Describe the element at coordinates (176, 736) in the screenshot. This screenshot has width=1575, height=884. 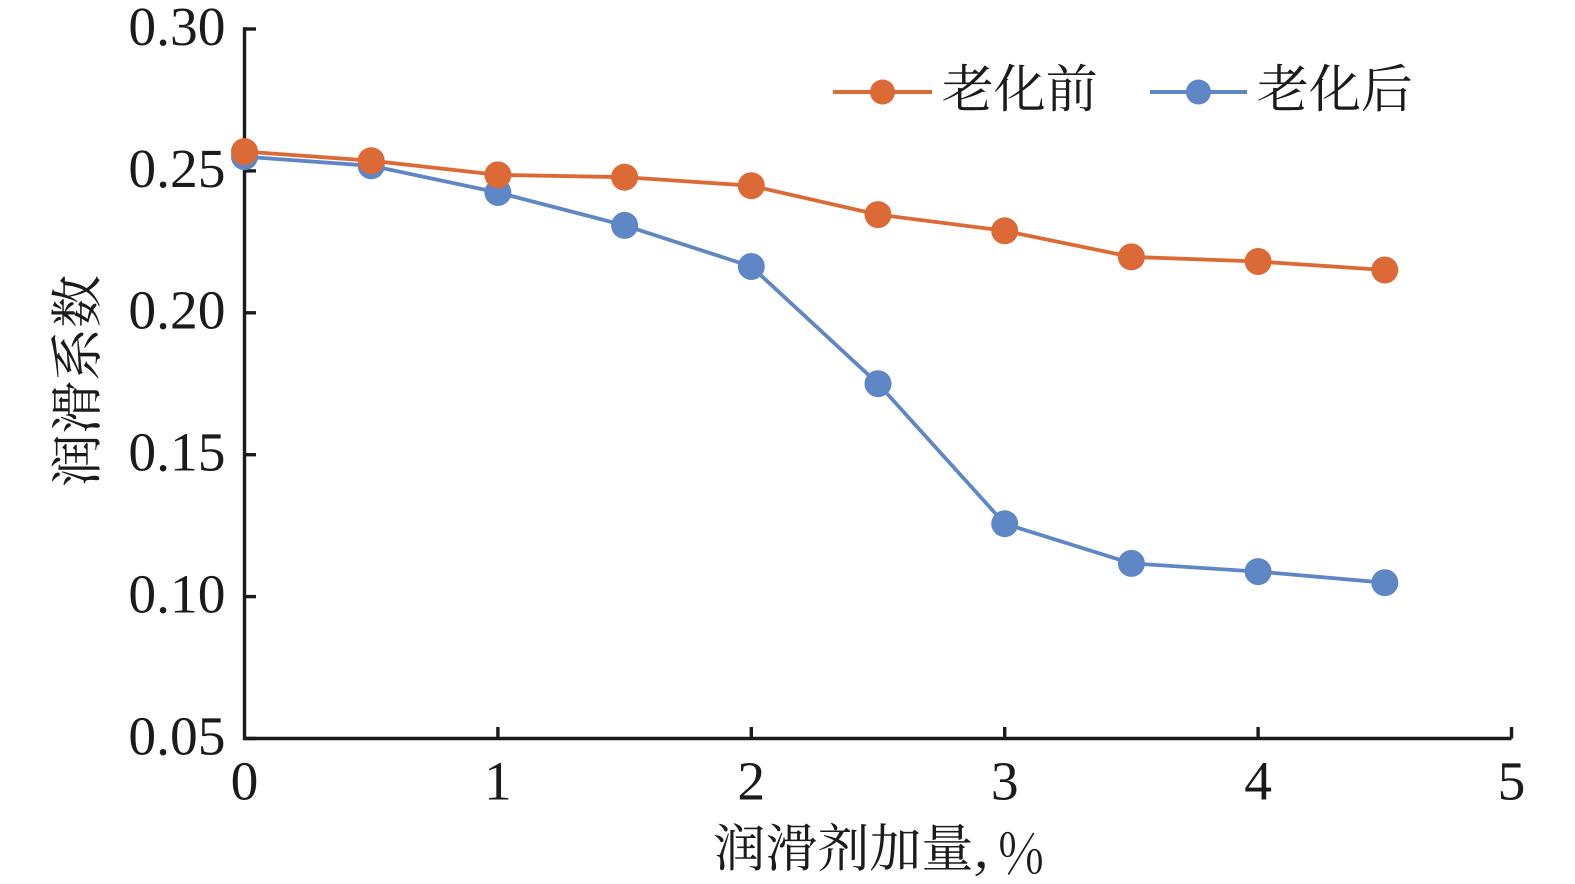
I see `svg-text: 0.05` at that location.